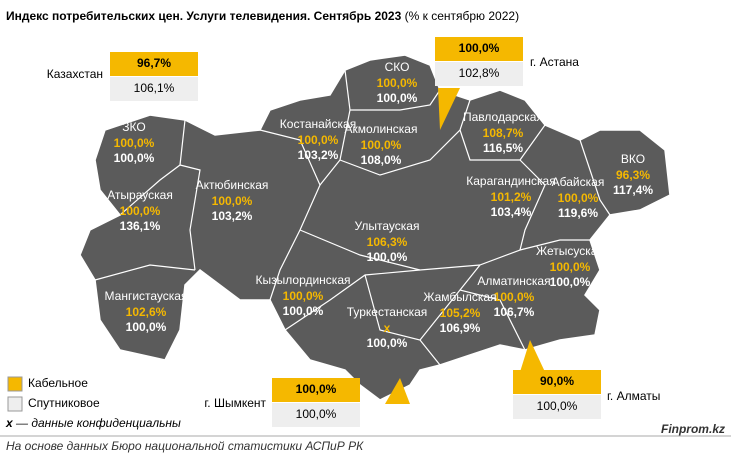 Image resolution: width=731 pixels, height=459 pixels. What do you see at coordinates (578, 213) in the screenshot?
I see `region-satellite: 119,6%` at bounding box center [578, 213].